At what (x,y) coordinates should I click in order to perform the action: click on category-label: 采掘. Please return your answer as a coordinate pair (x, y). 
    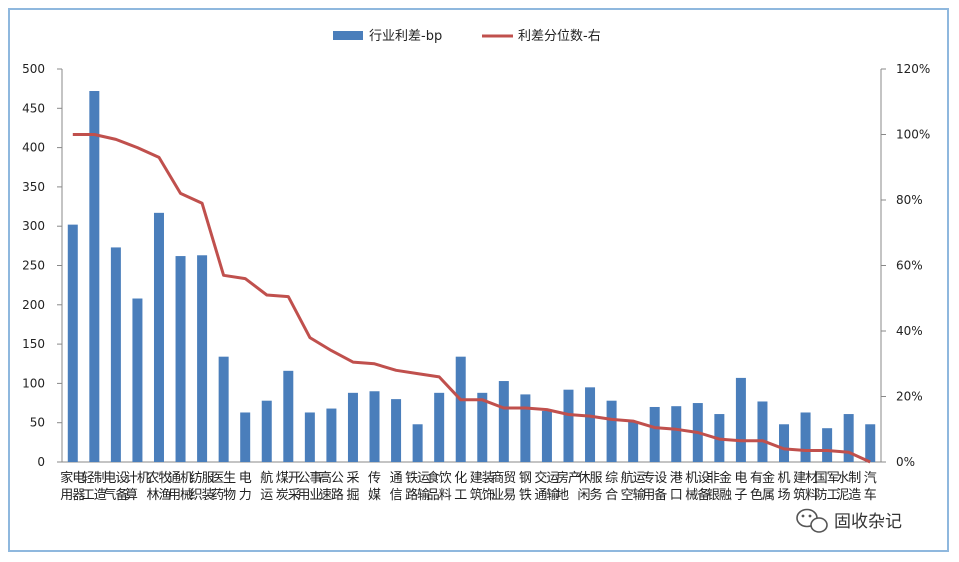
    Looking at the image, I should click on (352, 487).